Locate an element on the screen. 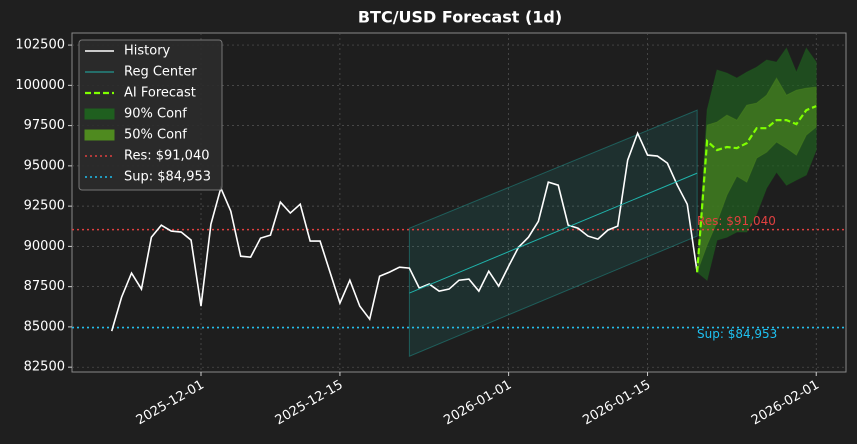 The height and width of the screenshot is (444, 857). legend-label: 90% Conf is located at coordinates (155, 114).